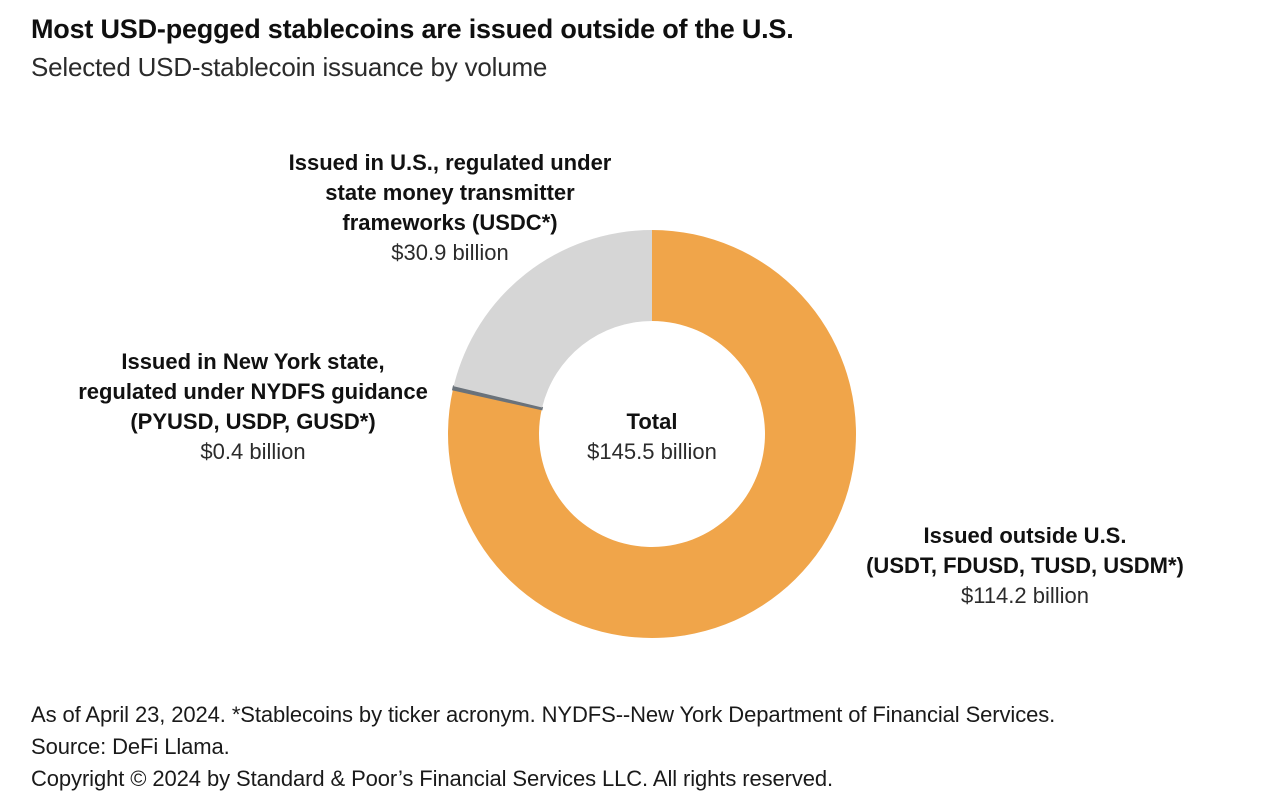 The width and height of the screenshot is (1280, 800). Describe the element at coordinates (552, 319) in the screenshot. I see `donut-segment-us-state-money-transmitter` at that location.